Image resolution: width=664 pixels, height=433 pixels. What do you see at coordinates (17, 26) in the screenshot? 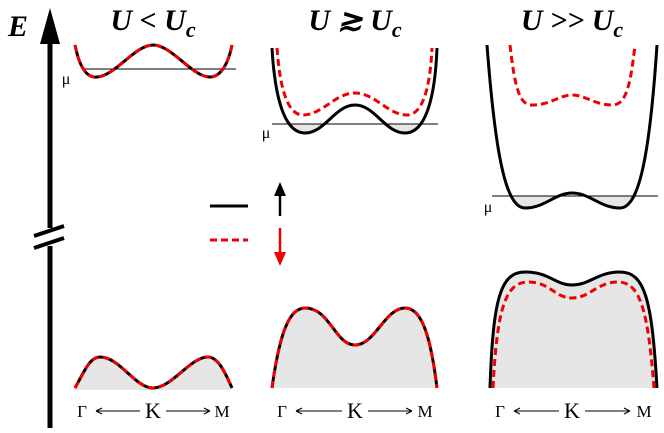
I see `axis-label: E` at bounding box center [17, 26].